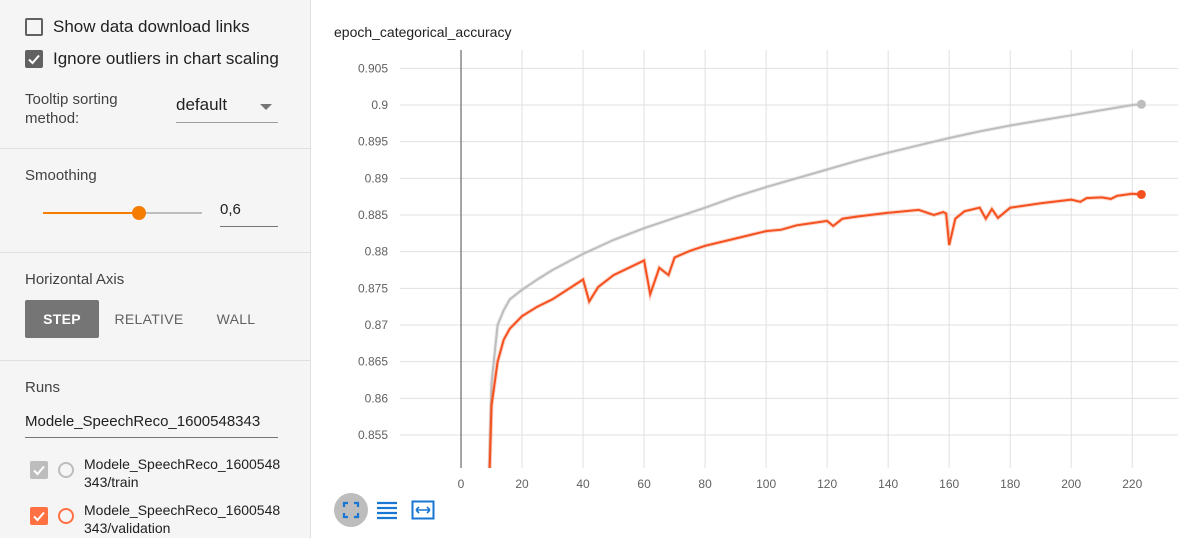 Image resolution: width=1200 pixels, height=538 pixels. Describe the element at coordinates (1010, 483) in the screenshot. I see `x-tick-label: 180` at that location.